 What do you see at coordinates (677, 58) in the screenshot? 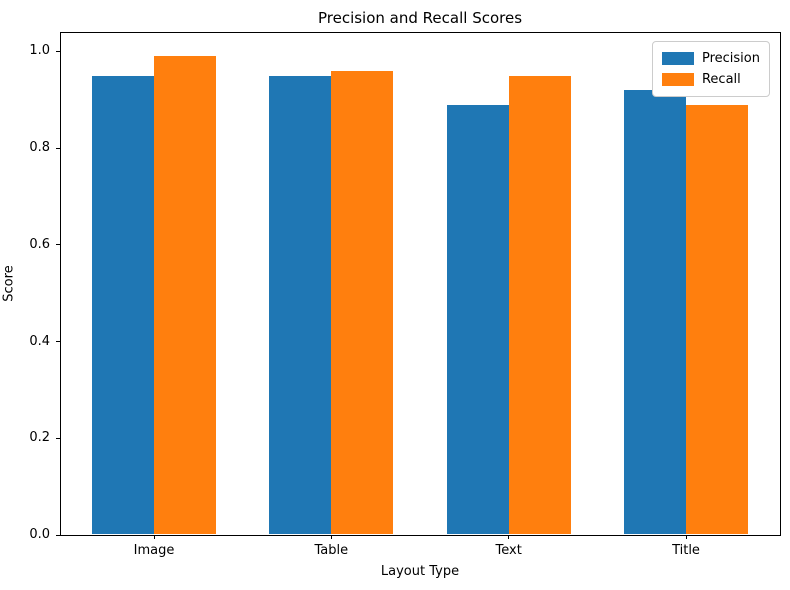
I see `legend-swatch-precision` at bounding box center [677, 58].